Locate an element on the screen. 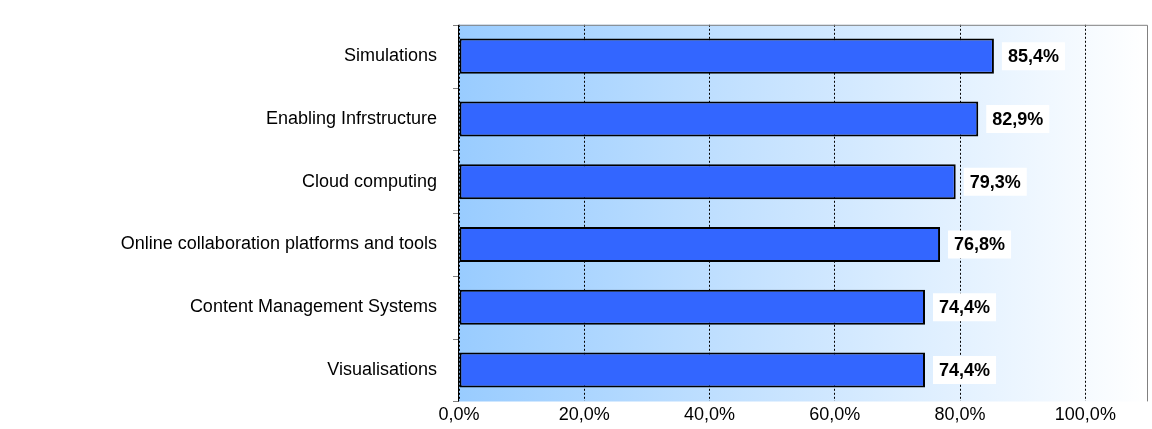 The height and width of the screenshot is (429, 1152). y-tick-label: Visualisations is located at coordinates (382, 368).